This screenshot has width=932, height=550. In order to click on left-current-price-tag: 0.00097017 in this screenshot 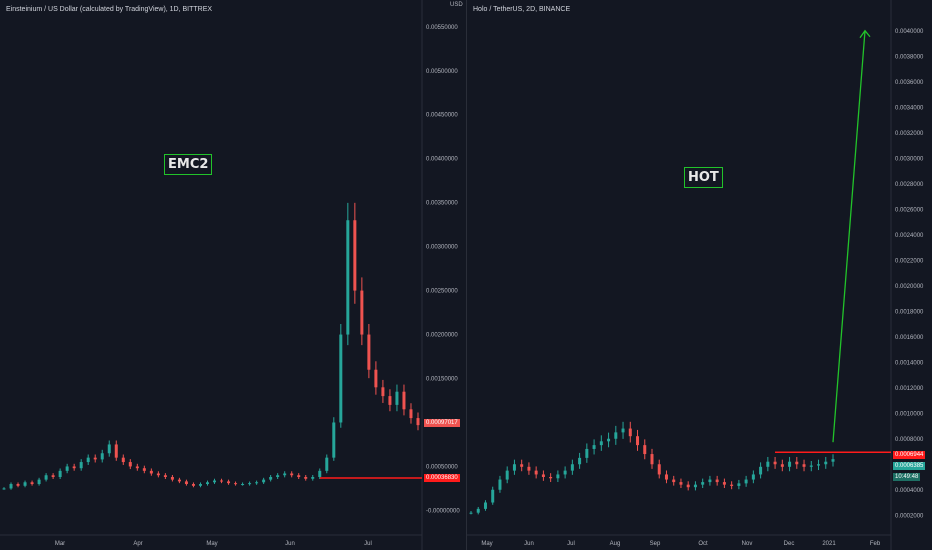, I will do `click(442, 423)`.